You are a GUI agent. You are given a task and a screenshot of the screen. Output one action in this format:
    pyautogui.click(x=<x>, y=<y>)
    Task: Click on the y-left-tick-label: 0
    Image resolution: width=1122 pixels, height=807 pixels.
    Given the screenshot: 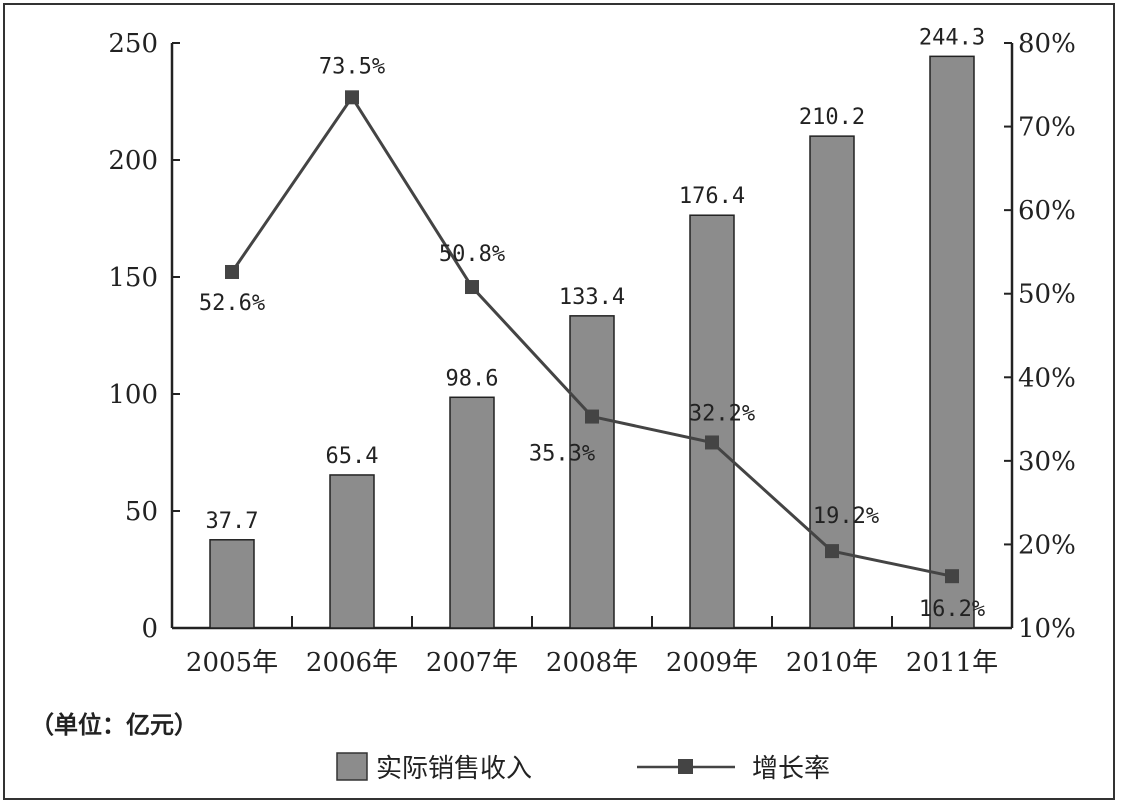 What is the action you would take?
    pyautogui.click(x=149, y=629)
    